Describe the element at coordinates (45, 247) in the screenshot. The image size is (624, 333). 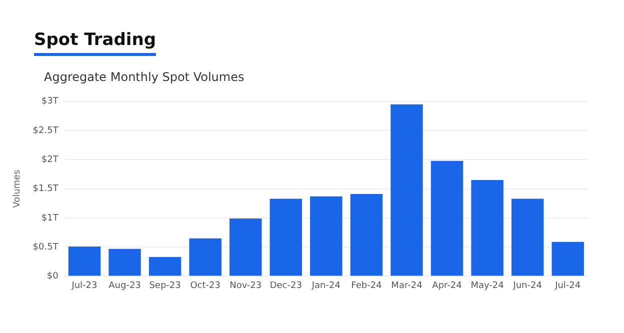
I see `y-tick-label: $0.5T` at that location.